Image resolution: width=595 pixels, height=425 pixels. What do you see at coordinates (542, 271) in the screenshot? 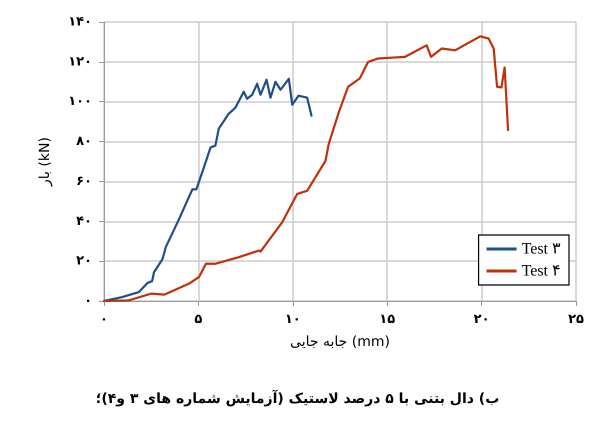
I see `legend-label: Test ۴` at bounding box center [542, 271].